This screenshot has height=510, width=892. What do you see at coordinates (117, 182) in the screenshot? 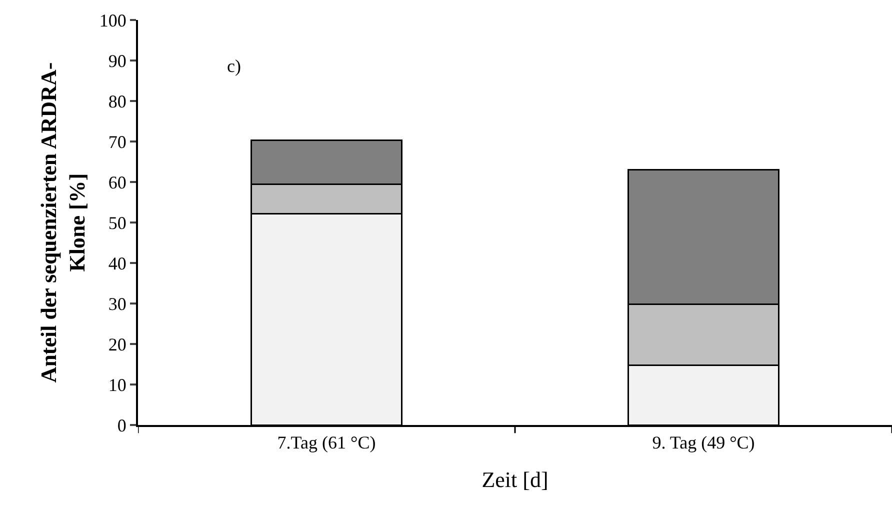
I see `y-tick-label: 60` at bounding box center [117, 182].